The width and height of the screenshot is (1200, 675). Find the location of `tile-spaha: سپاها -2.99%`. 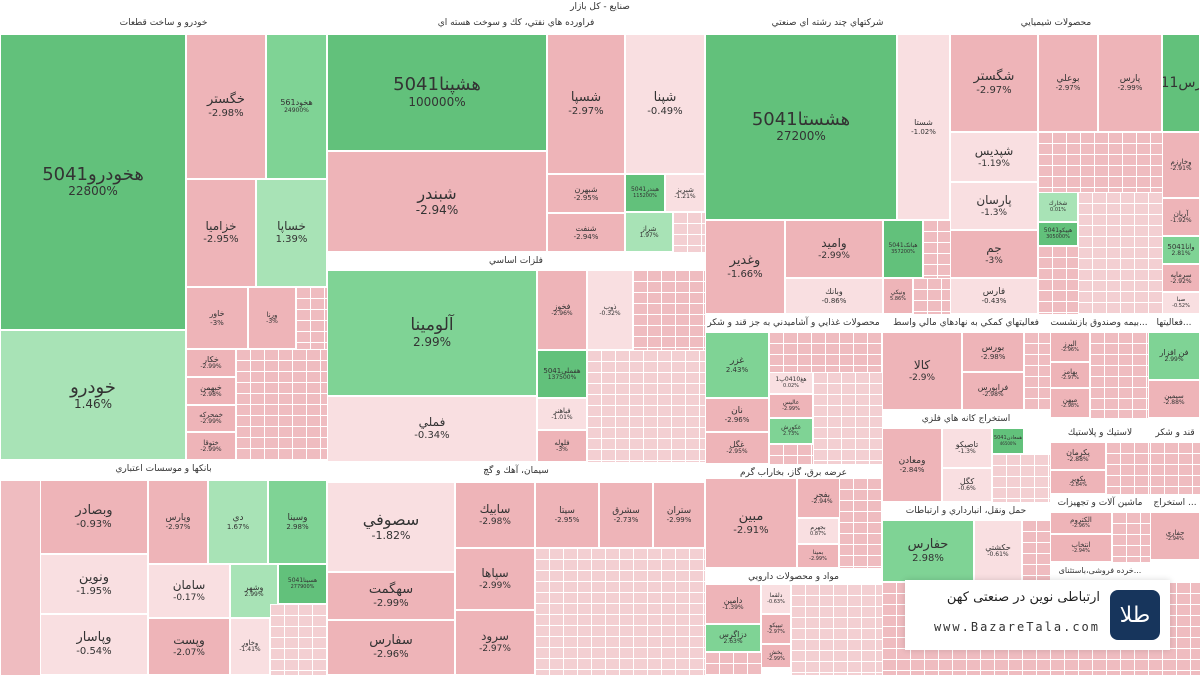

tile-spaha: سپاها -2.99% is located at coordinates (495, 579).